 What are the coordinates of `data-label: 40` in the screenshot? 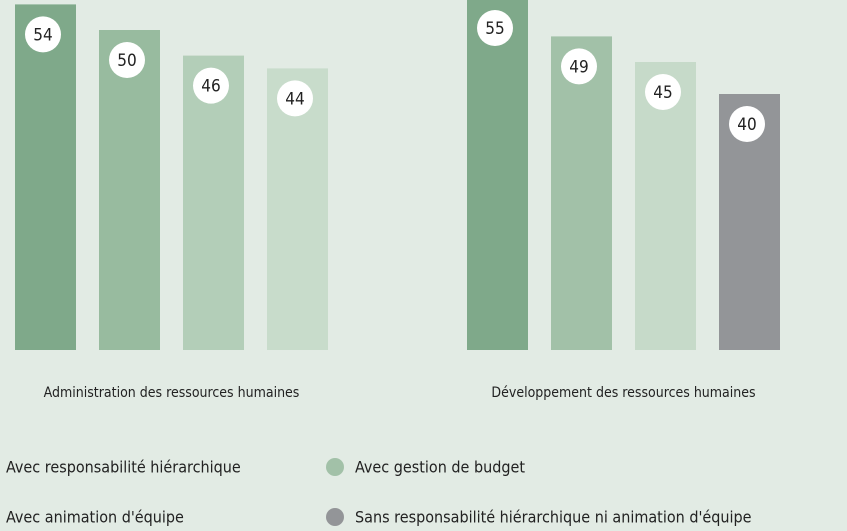 It's located at (746, 125).